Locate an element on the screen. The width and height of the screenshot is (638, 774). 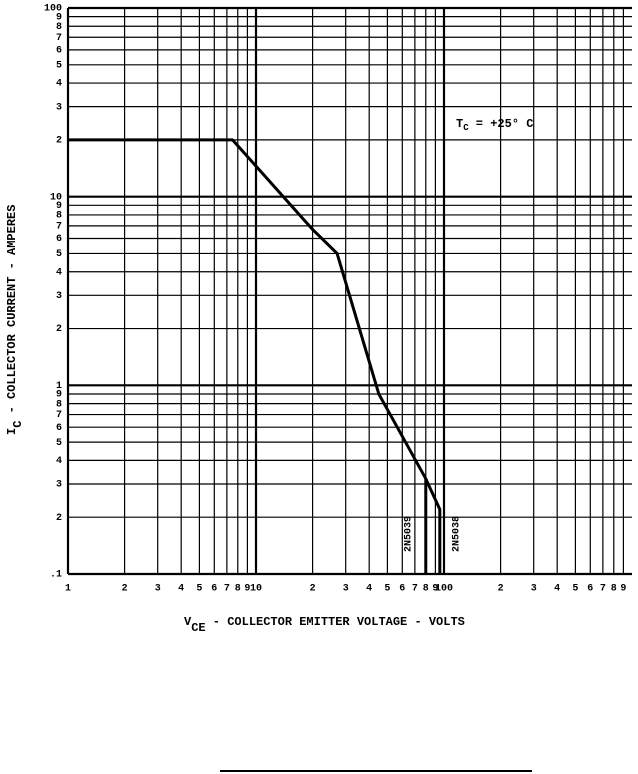
y-tick-label: .1 is located at coordinates (56, 575).